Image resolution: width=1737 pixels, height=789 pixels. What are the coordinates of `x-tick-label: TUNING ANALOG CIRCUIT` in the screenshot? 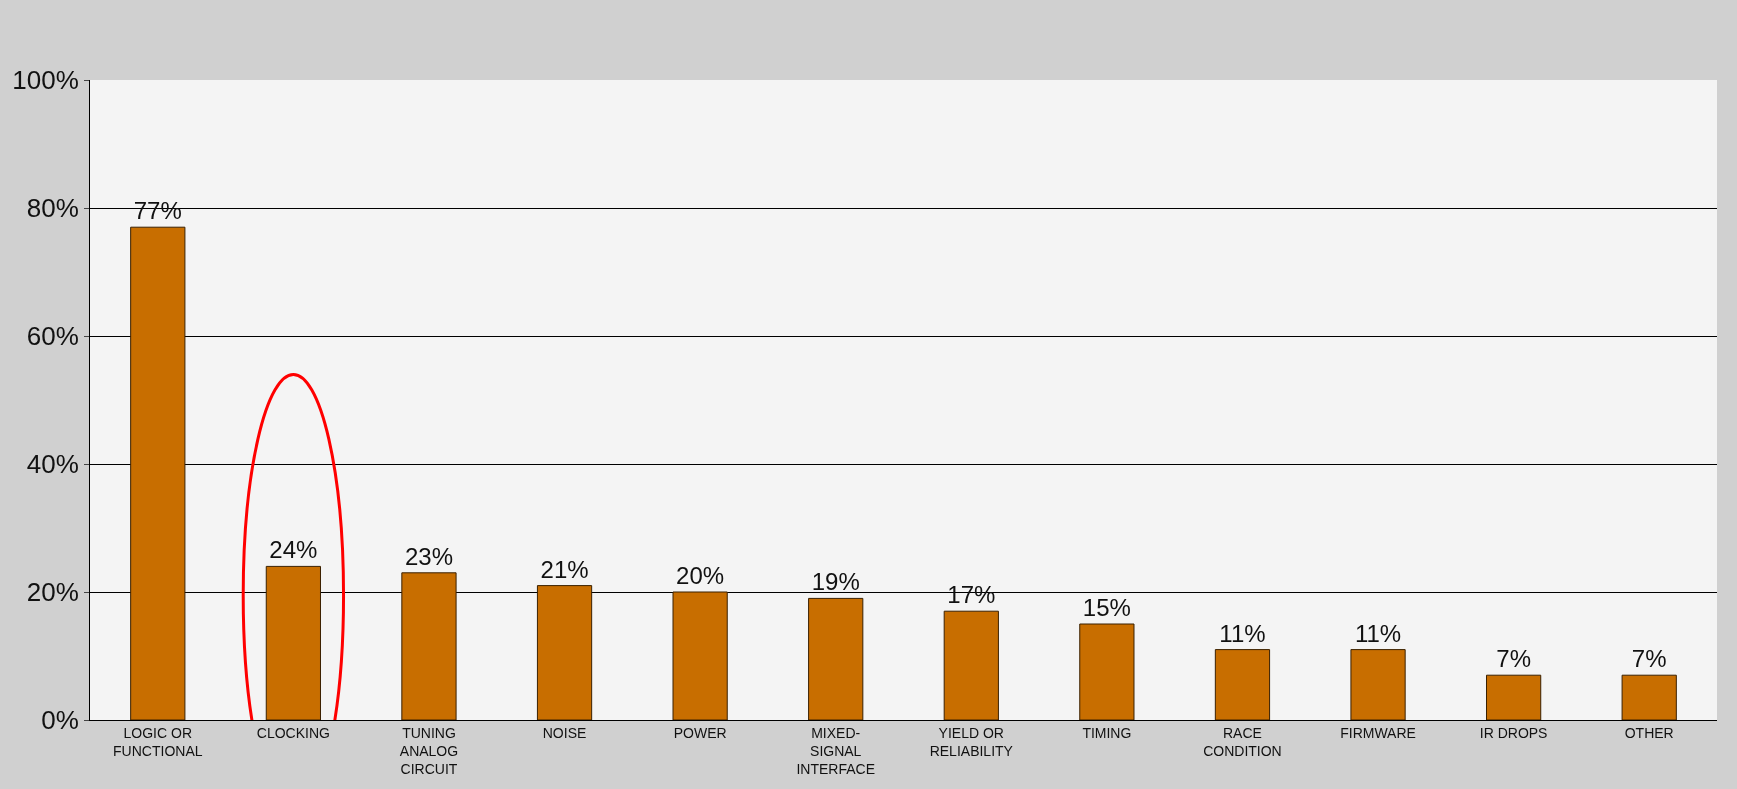 It's located at (429, 751).